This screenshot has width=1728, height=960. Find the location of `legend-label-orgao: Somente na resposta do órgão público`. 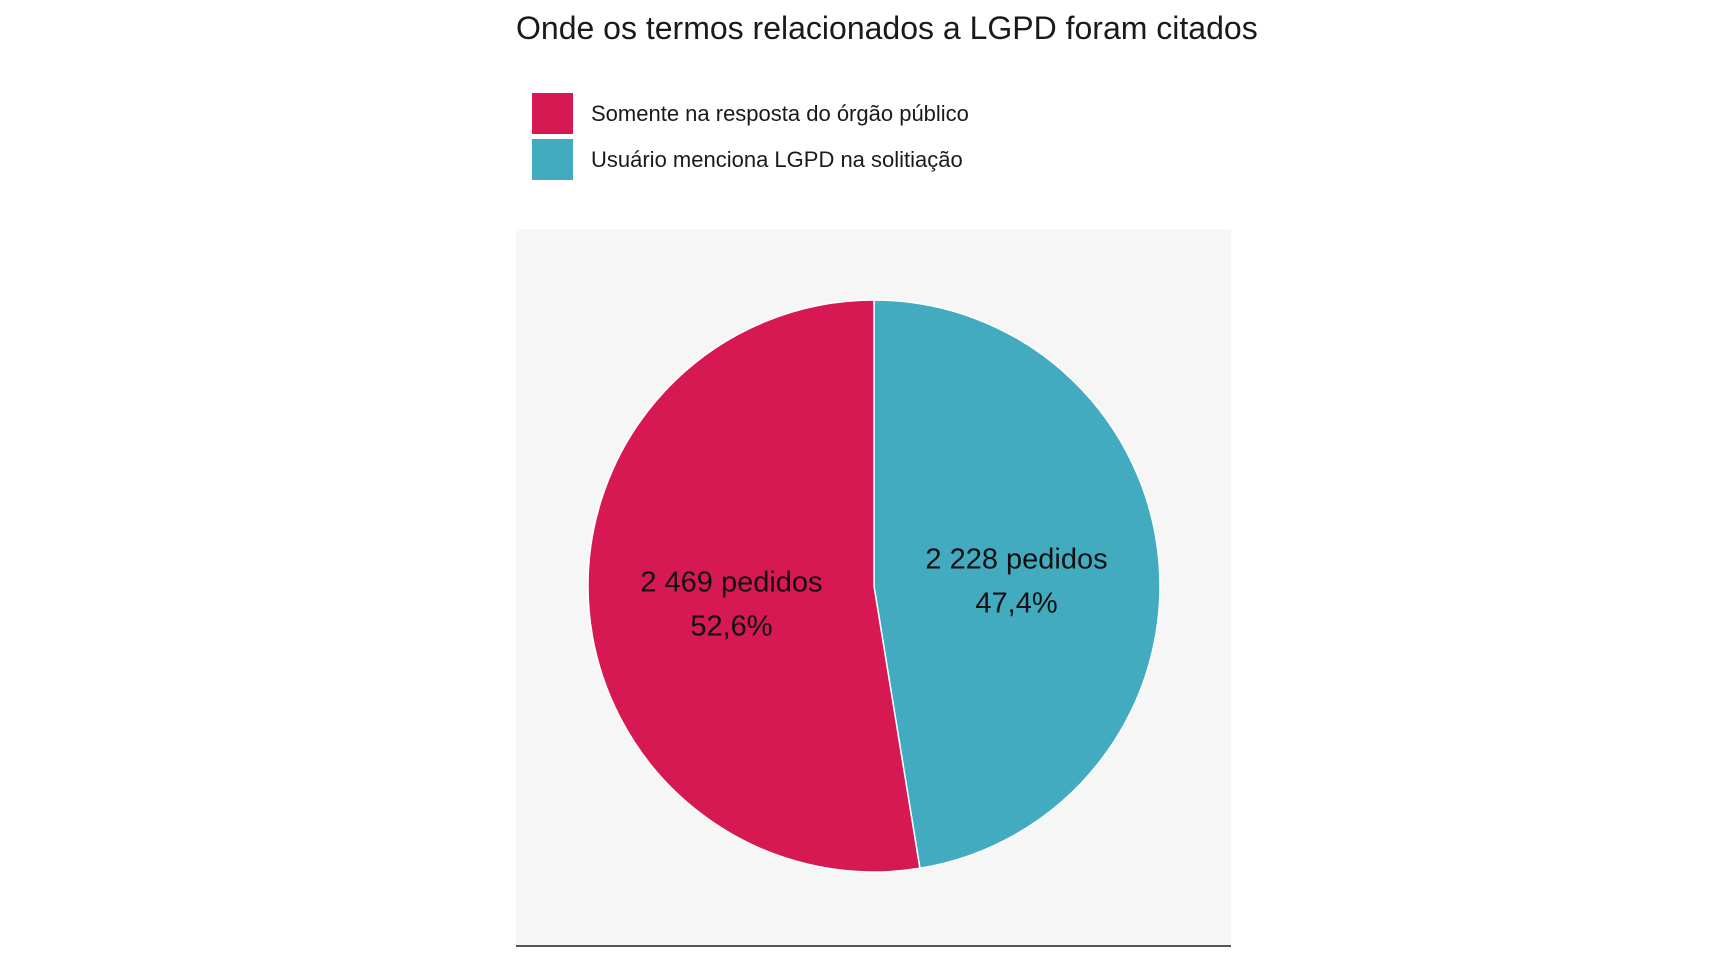

legend-label-orgao: Somente na resposta do órgão público is located at coordinates (780, 113).